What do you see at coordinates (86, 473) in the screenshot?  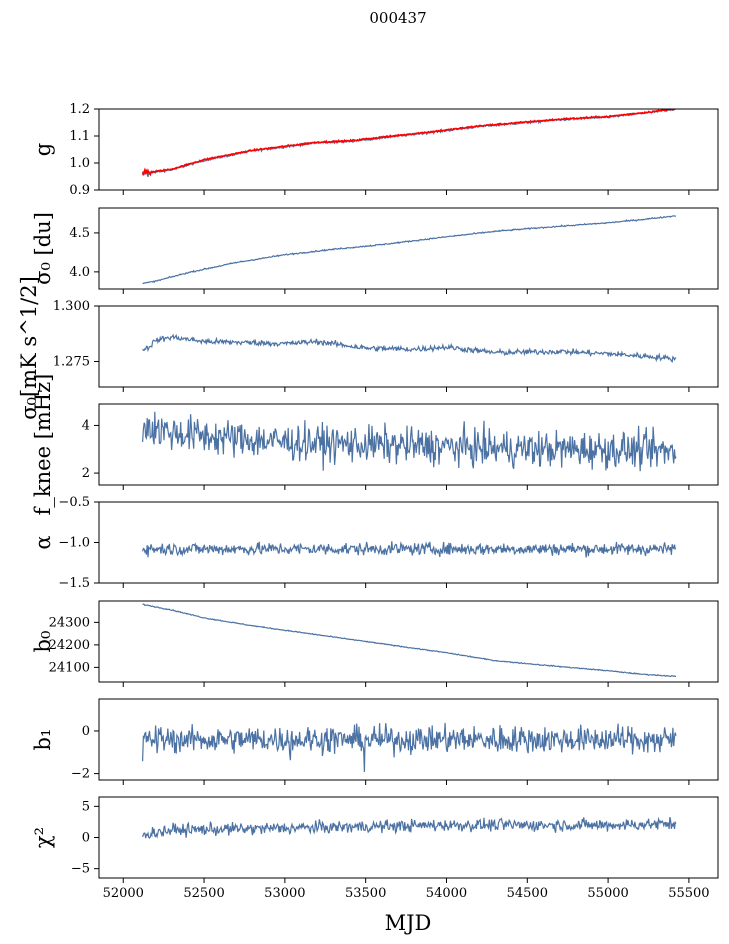 I see `y-tick-label: 2` at bounding box center [86, 473].